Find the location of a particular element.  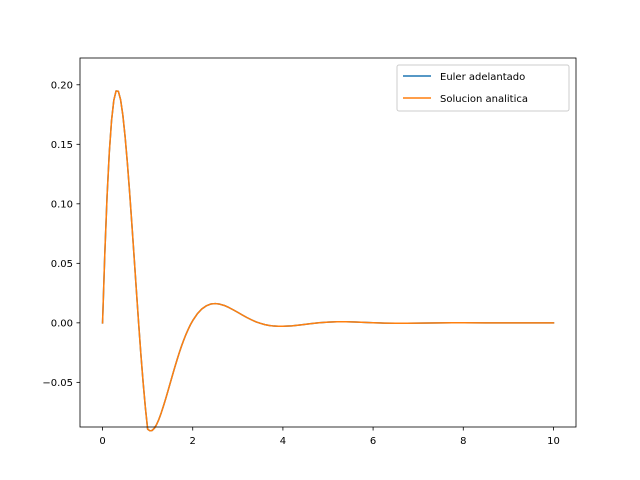

x-tick-label: 10 is located at coordinates (553, 441).